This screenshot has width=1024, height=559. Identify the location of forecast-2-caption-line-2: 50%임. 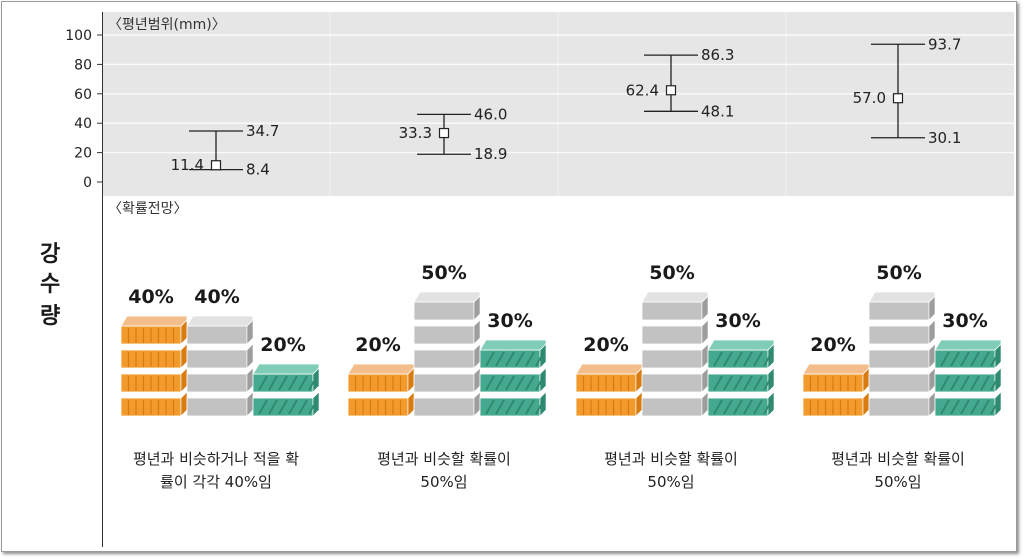
(444, 482).